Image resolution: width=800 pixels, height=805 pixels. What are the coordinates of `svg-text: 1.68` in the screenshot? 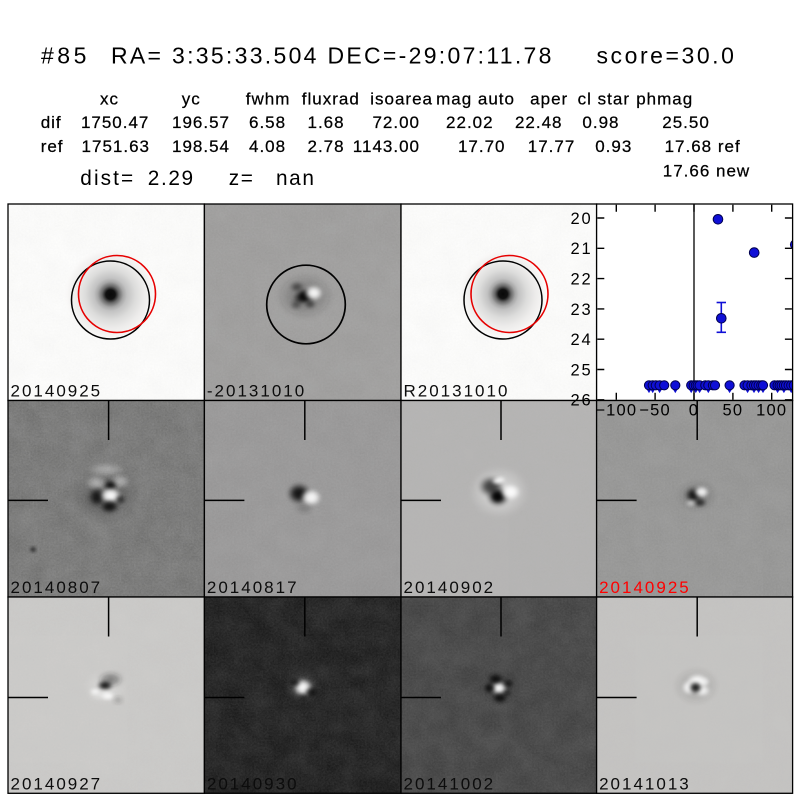 It's located at (326, 122).